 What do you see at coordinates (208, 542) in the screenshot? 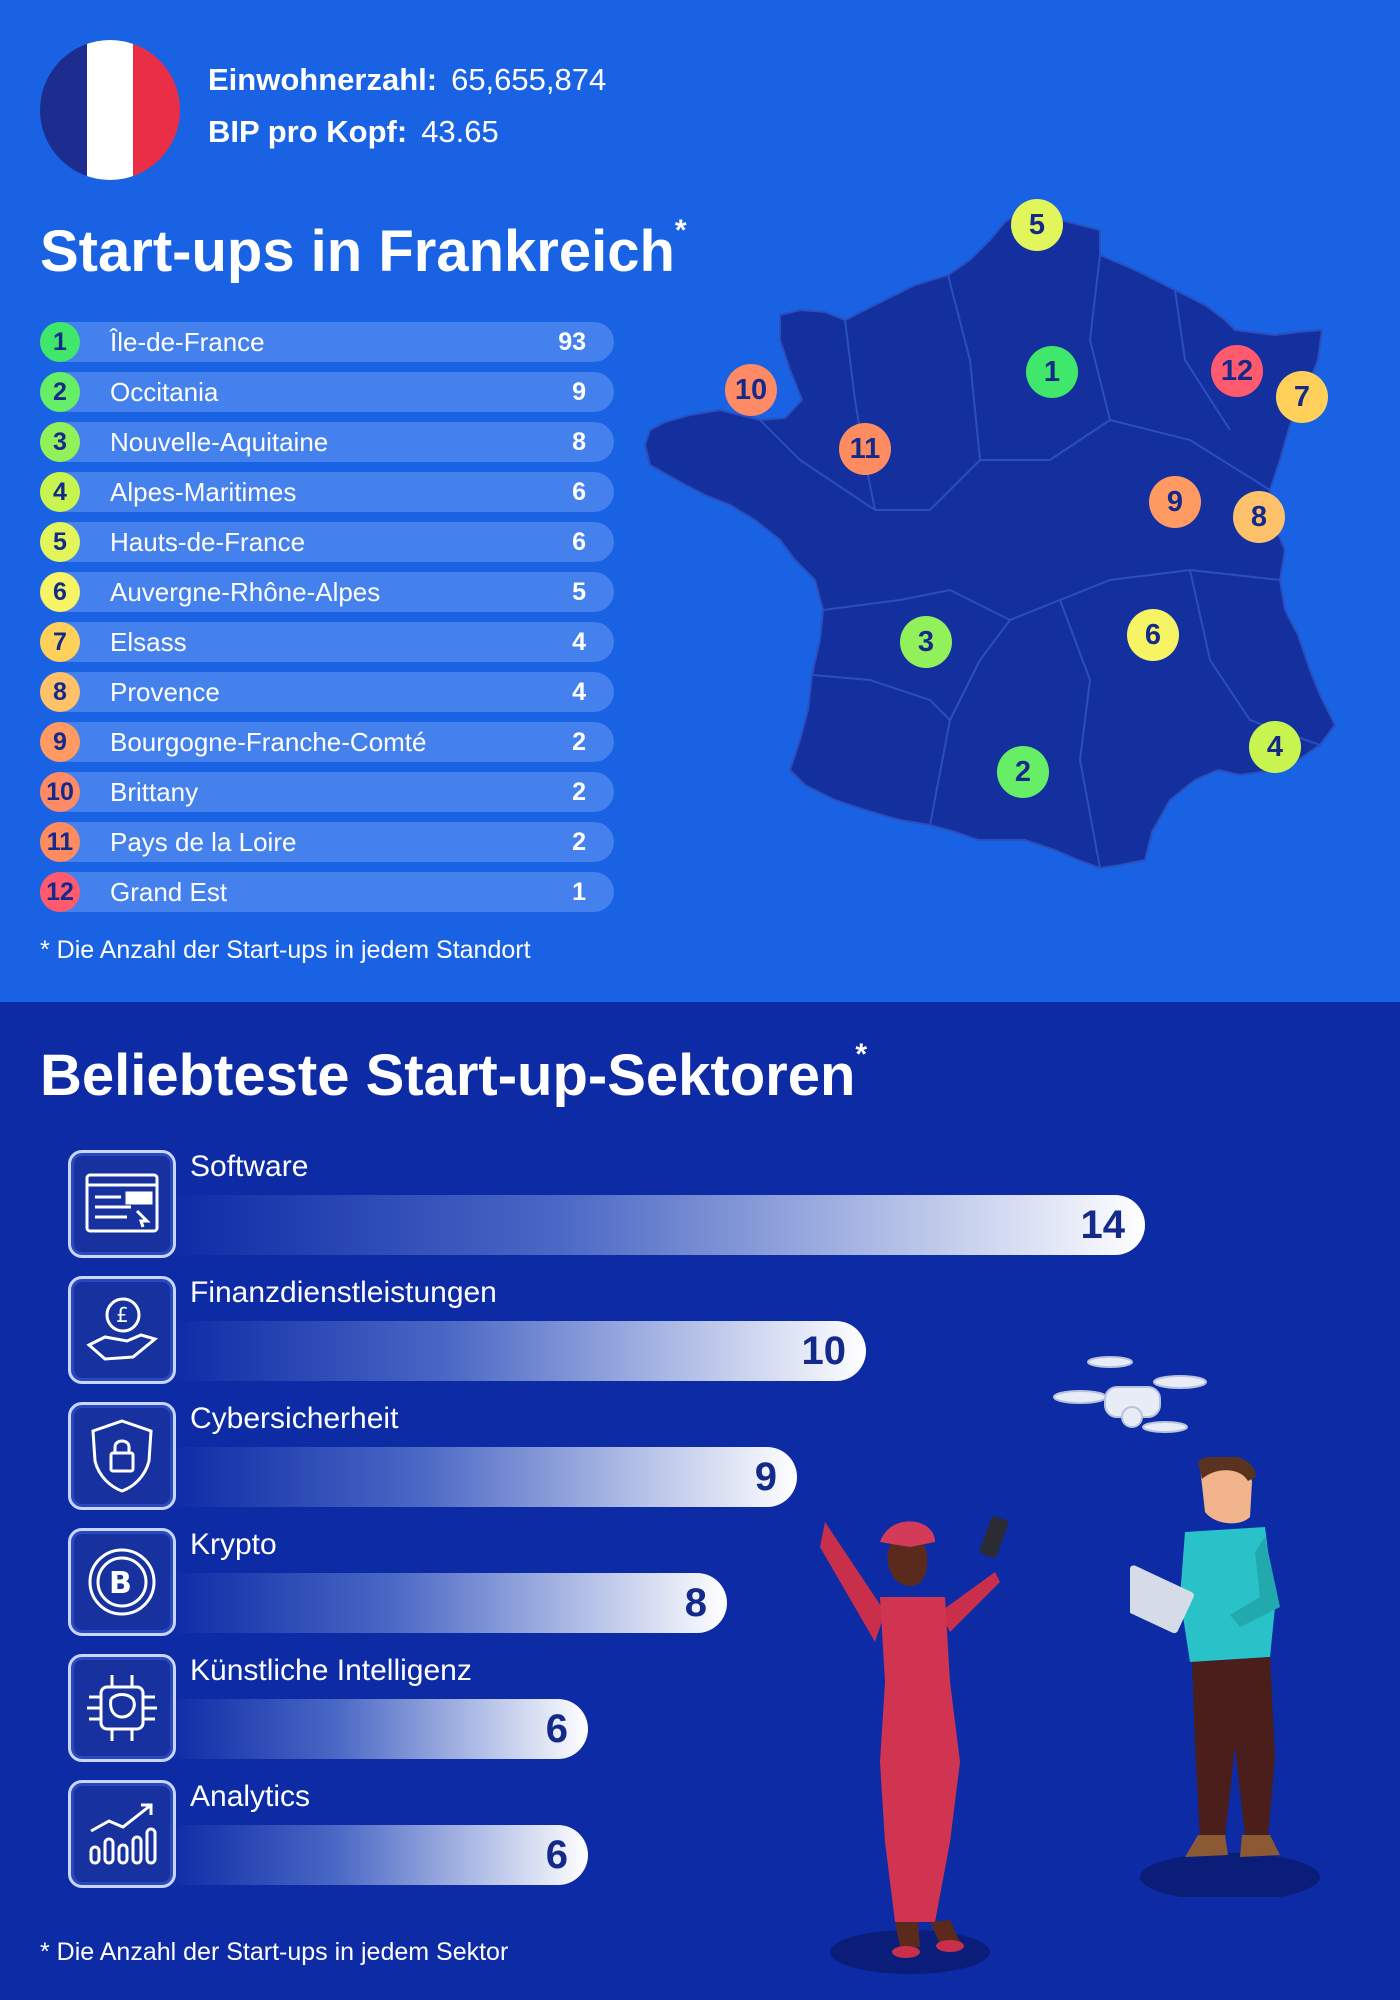
I see `region-name: Hauts-de-France` at bounding box center [208, 542].